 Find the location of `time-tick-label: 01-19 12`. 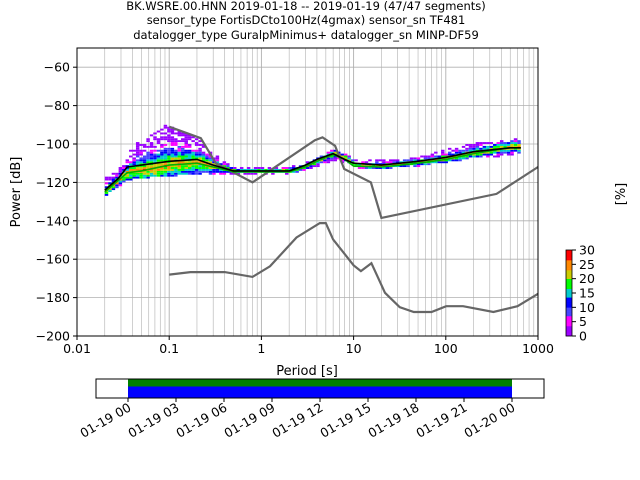

time-tick-label: 01-19 12 is located at coordinates (297, 420).